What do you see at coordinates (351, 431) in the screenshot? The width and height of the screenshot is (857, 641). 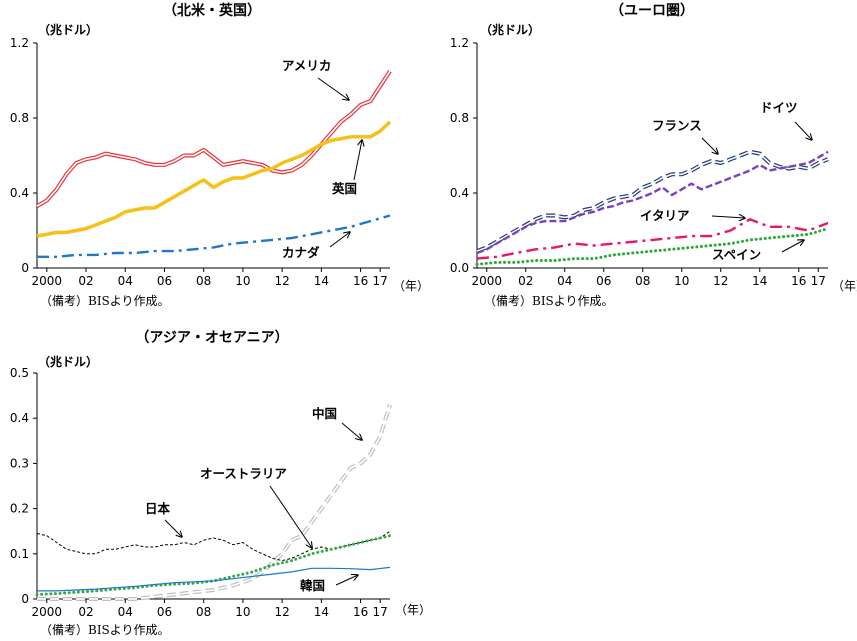 I see `arrow-china` at bounding box center [351, 431].